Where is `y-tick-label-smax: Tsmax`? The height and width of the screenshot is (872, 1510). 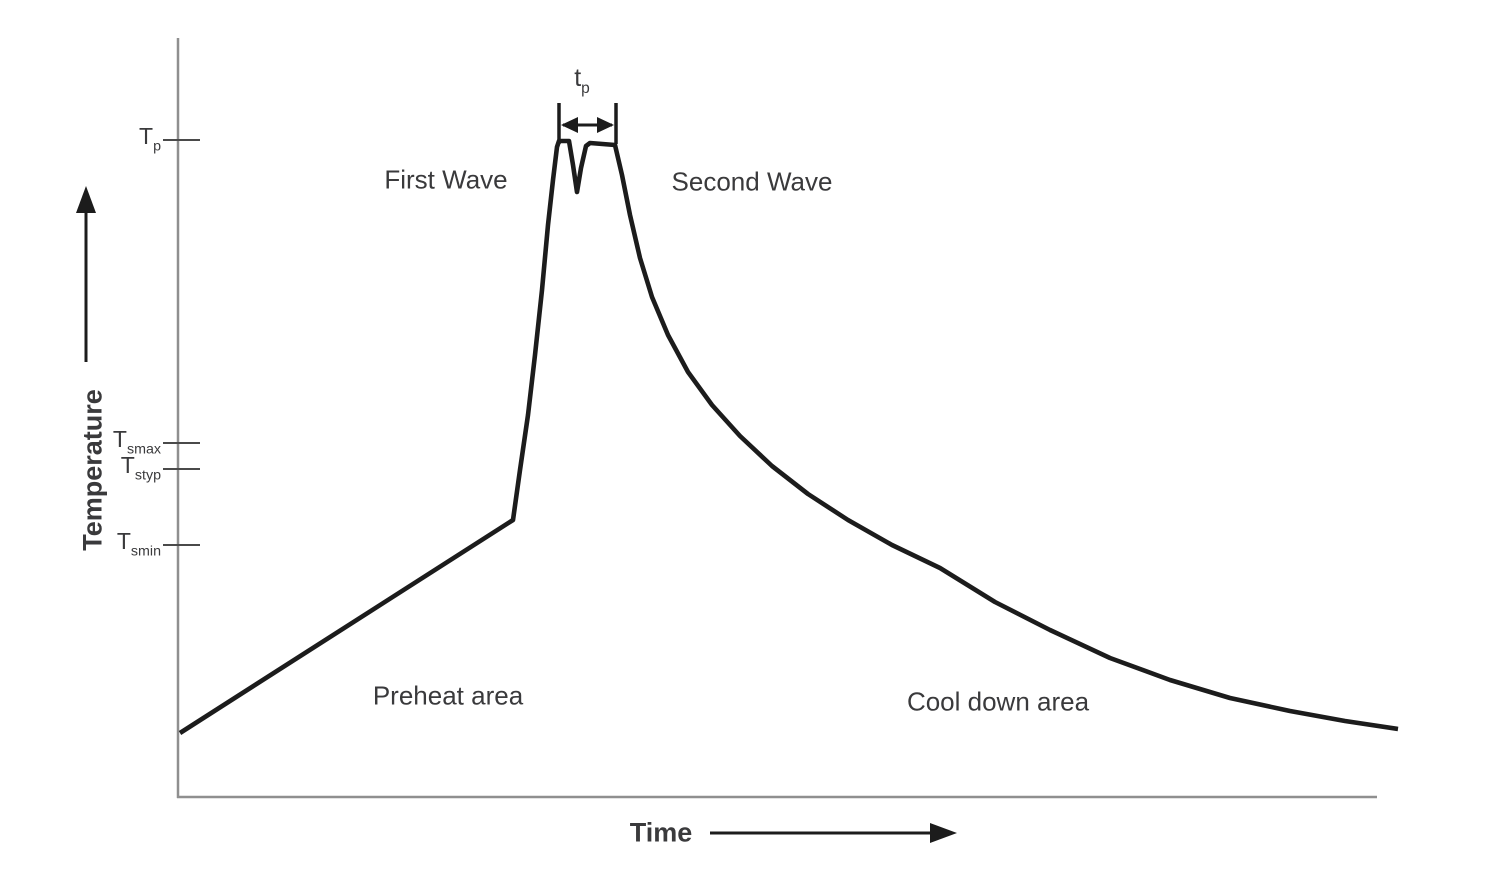
y-tick-label-smax: Tsmax is located at coordinates (136, 442).